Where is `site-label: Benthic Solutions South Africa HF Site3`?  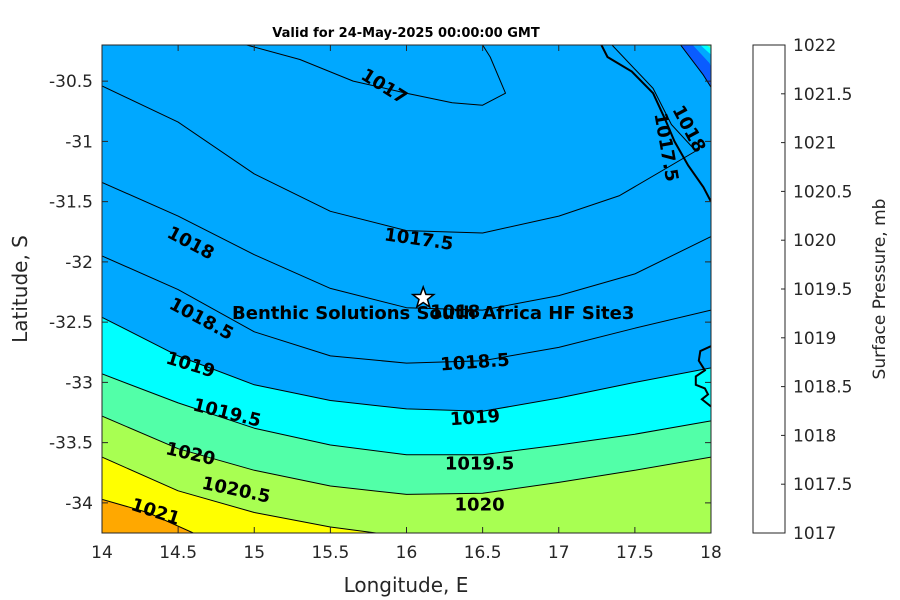
site-label: Benthic Solutions South Africa HF Site3 is located at coordinates (433, 313).